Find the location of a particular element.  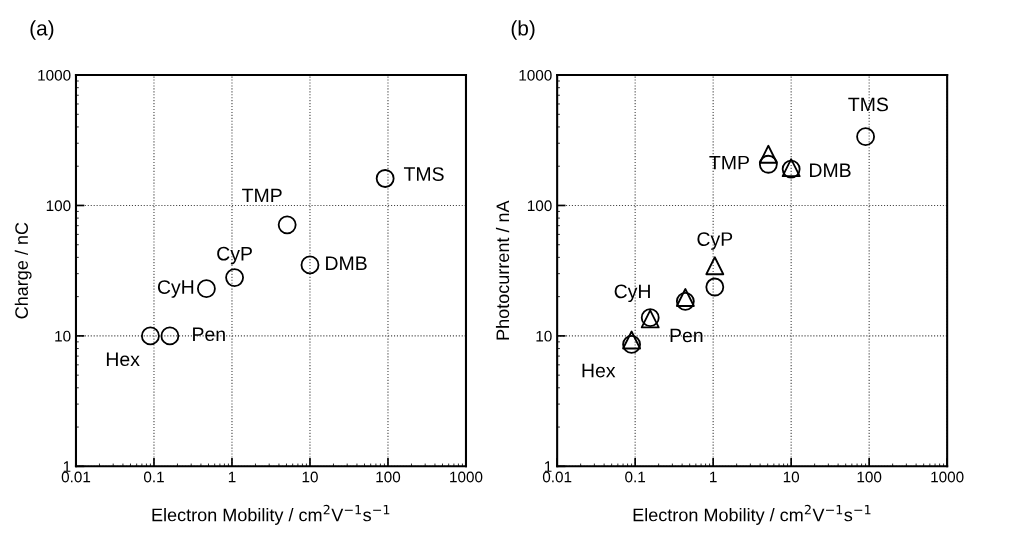

chart-title: (b) is located at coordinates (523, 30).